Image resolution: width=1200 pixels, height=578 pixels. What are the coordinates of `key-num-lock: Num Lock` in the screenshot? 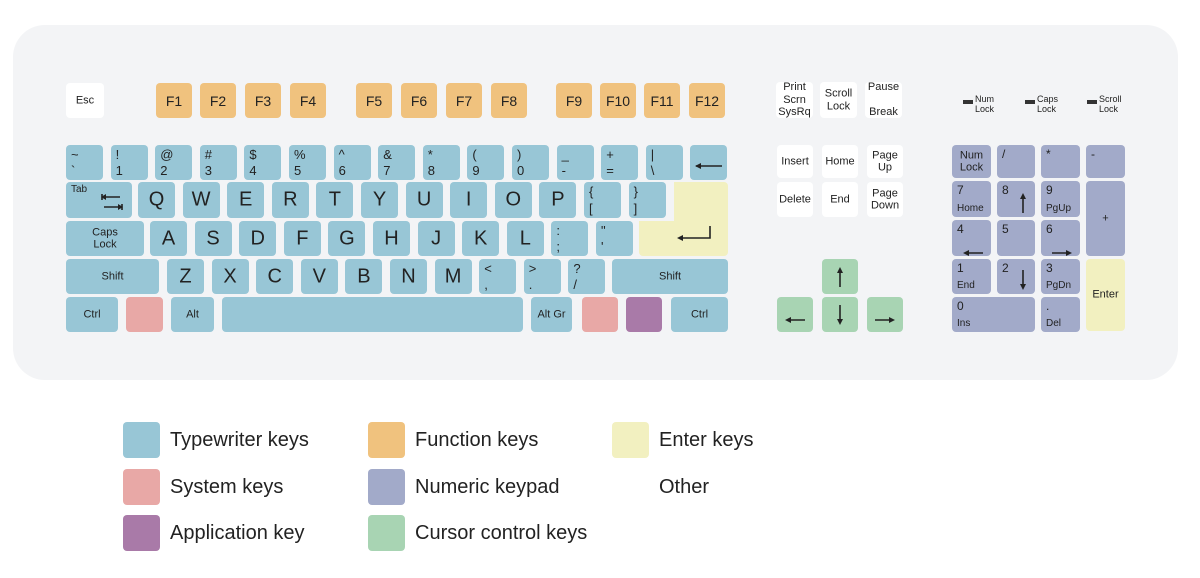 It's located at (971, 161).